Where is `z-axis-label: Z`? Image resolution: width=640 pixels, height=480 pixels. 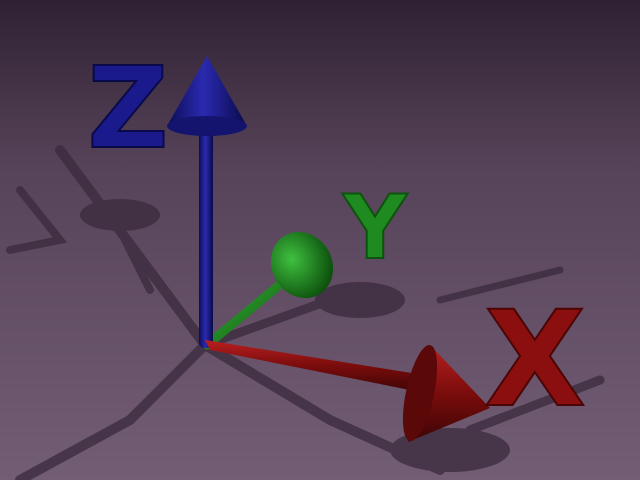
z-axis-label: Z is located at coordinates (127, 109).